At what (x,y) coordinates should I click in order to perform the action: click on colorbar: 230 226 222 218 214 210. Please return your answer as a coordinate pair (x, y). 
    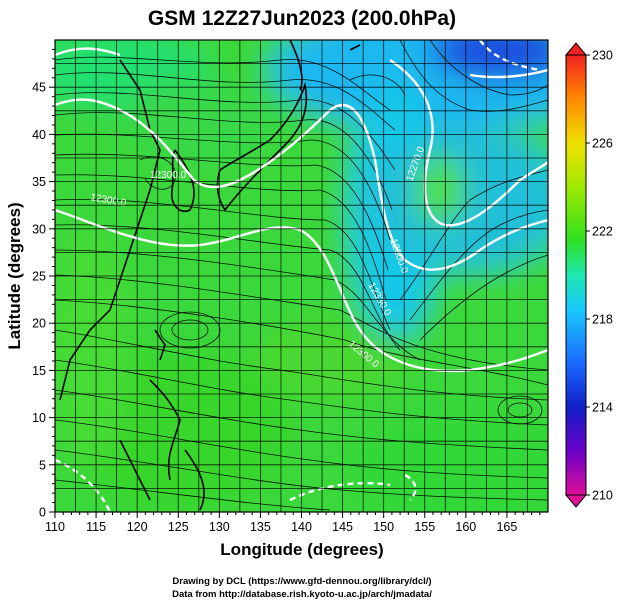
    Looking at the image, I should click on (588, 275).